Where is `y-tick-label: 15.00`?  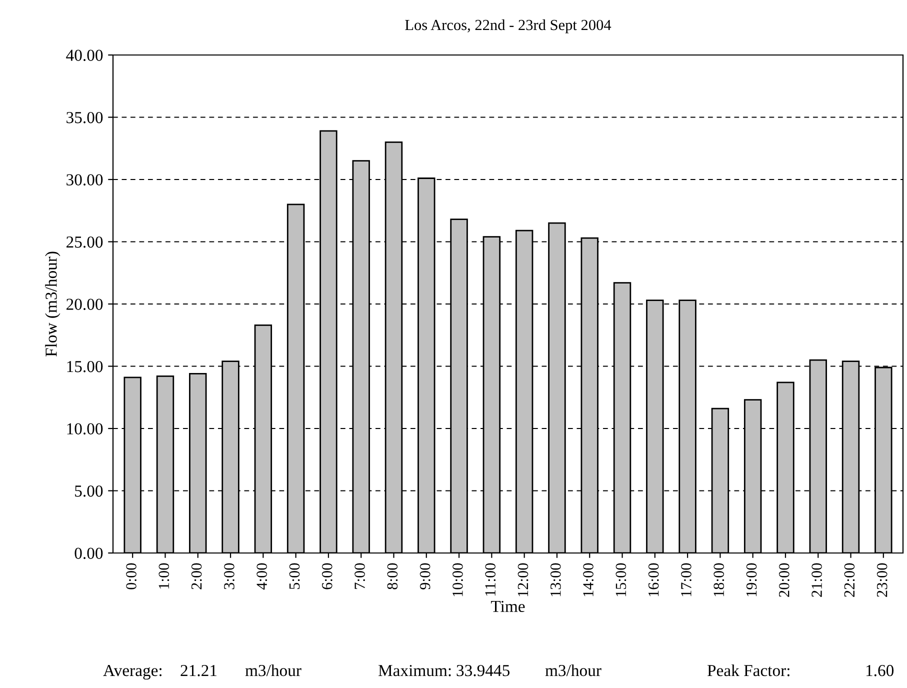 y-tick-label: 15.00 is located at coordinates (85, 366).